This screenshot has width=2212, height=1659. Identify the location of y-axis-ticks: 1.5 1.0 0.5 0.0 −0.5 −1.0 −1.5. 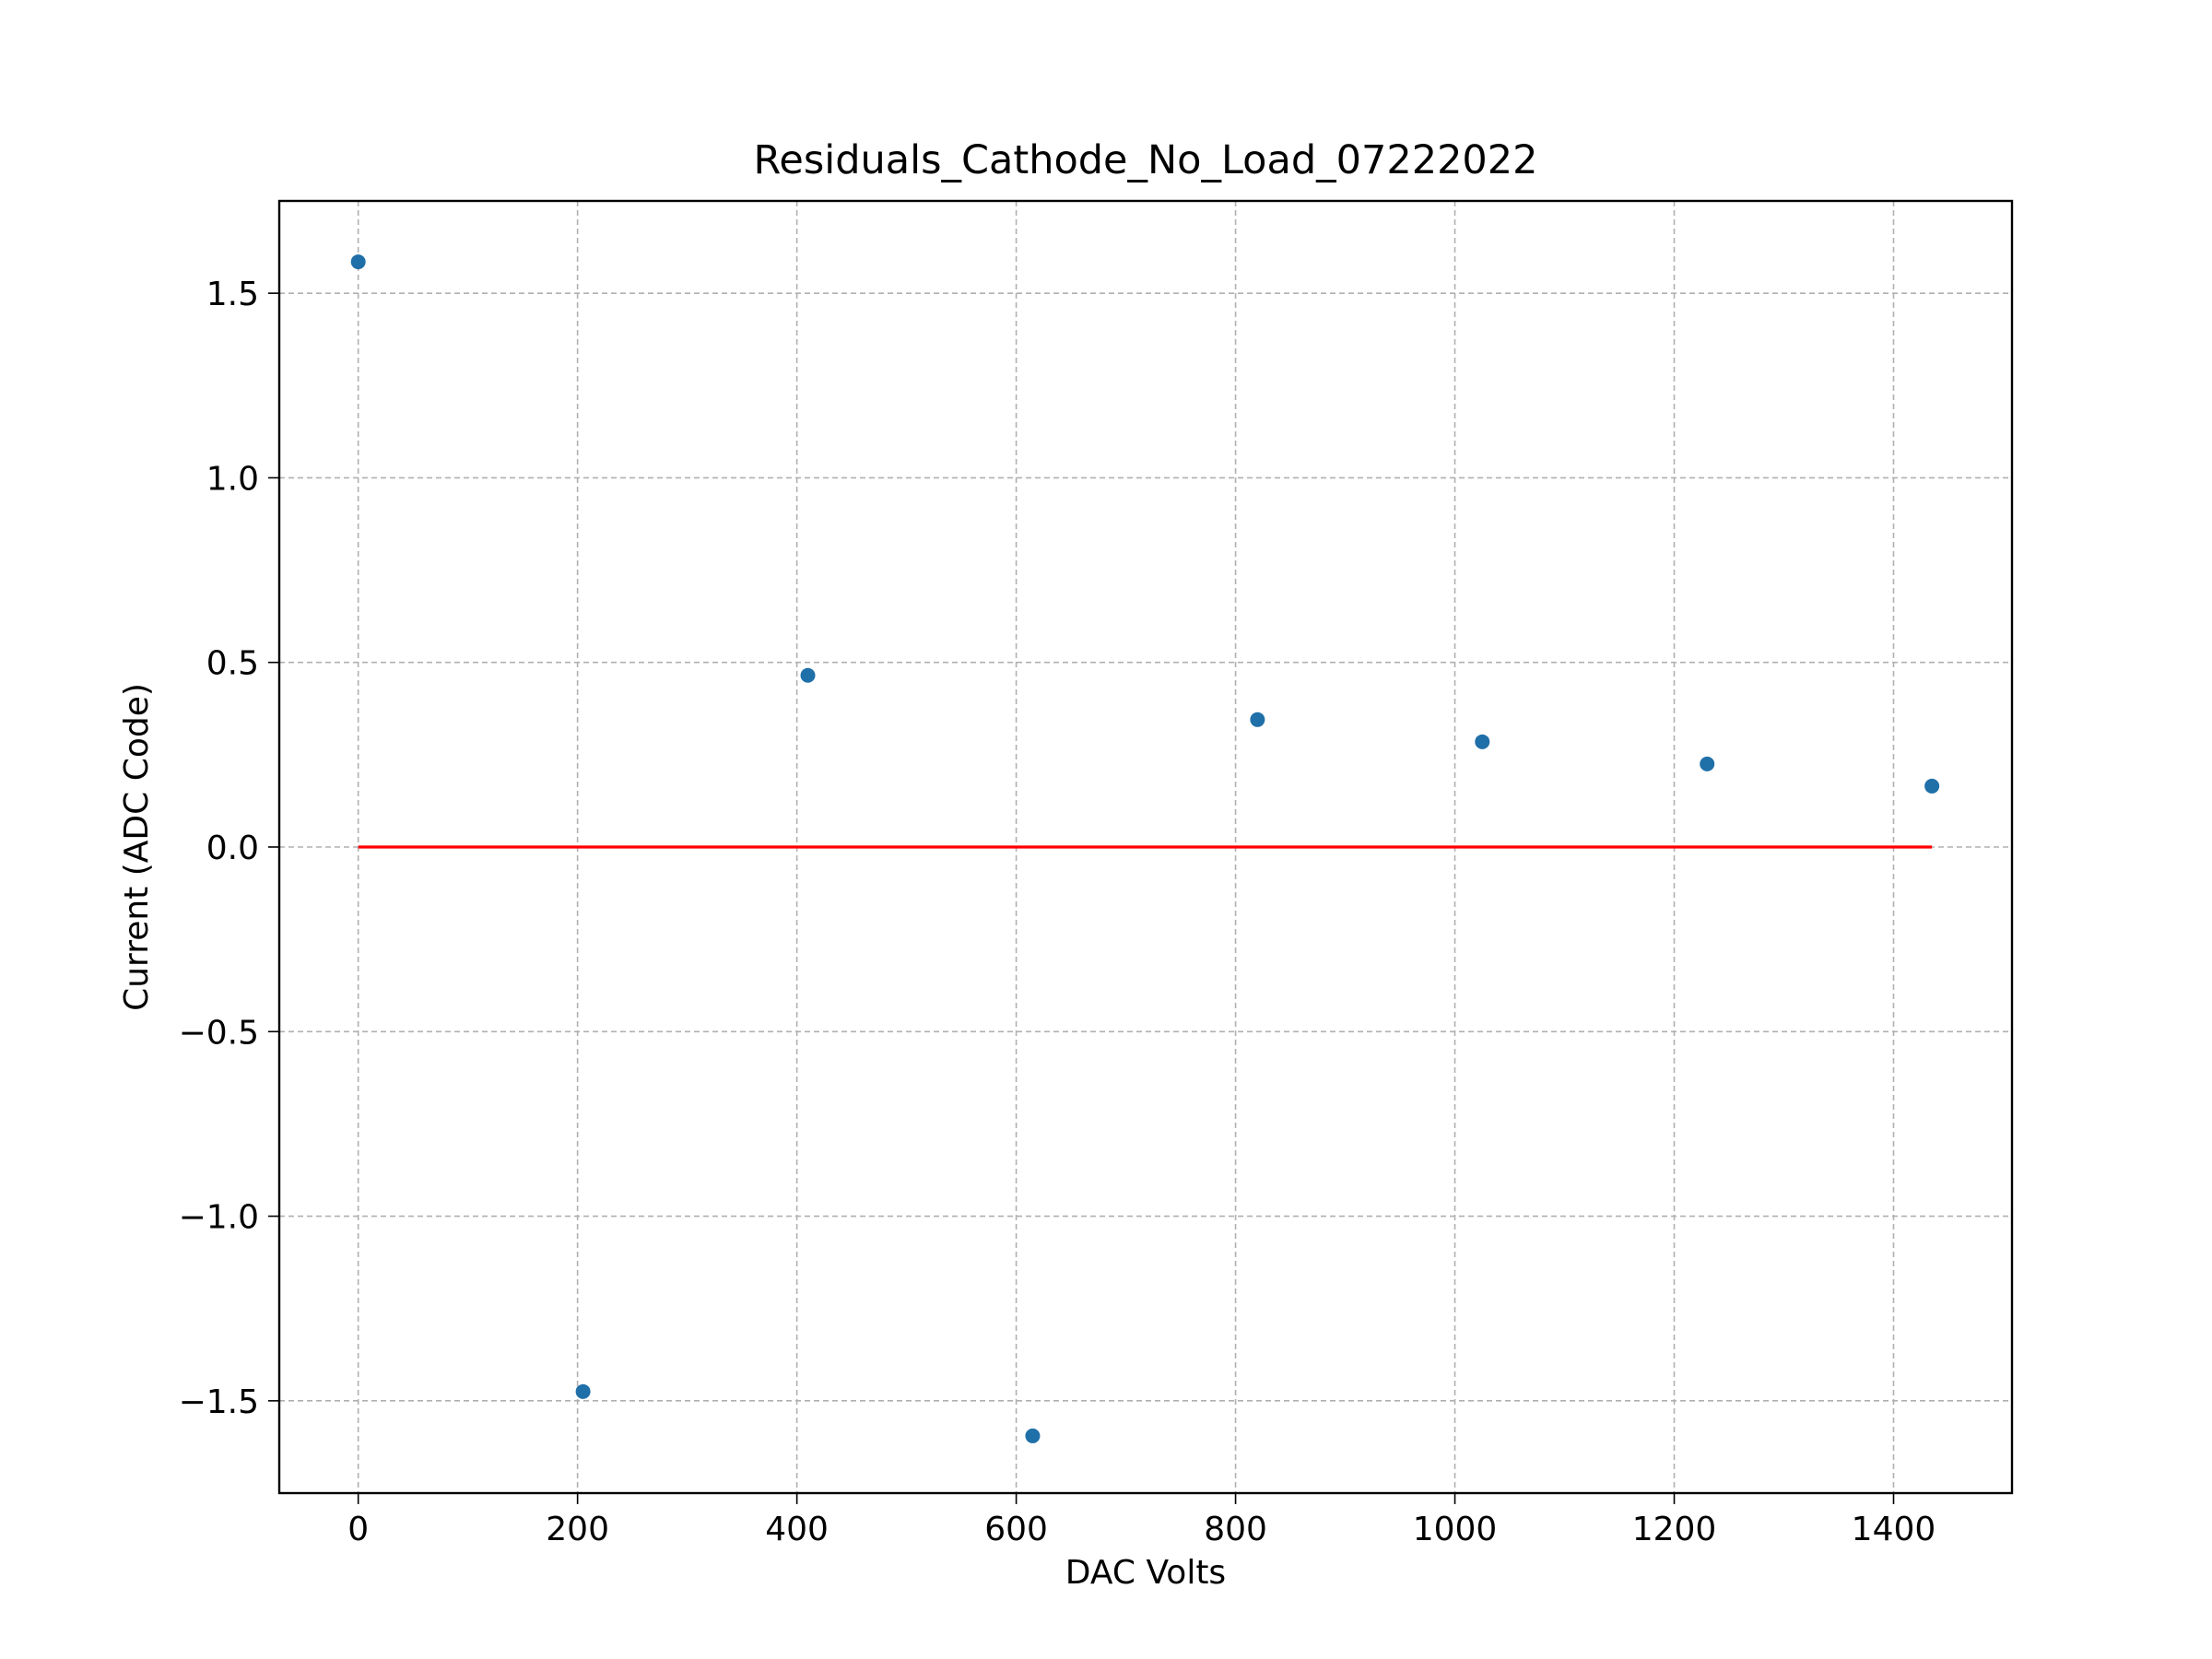
(229, 848).